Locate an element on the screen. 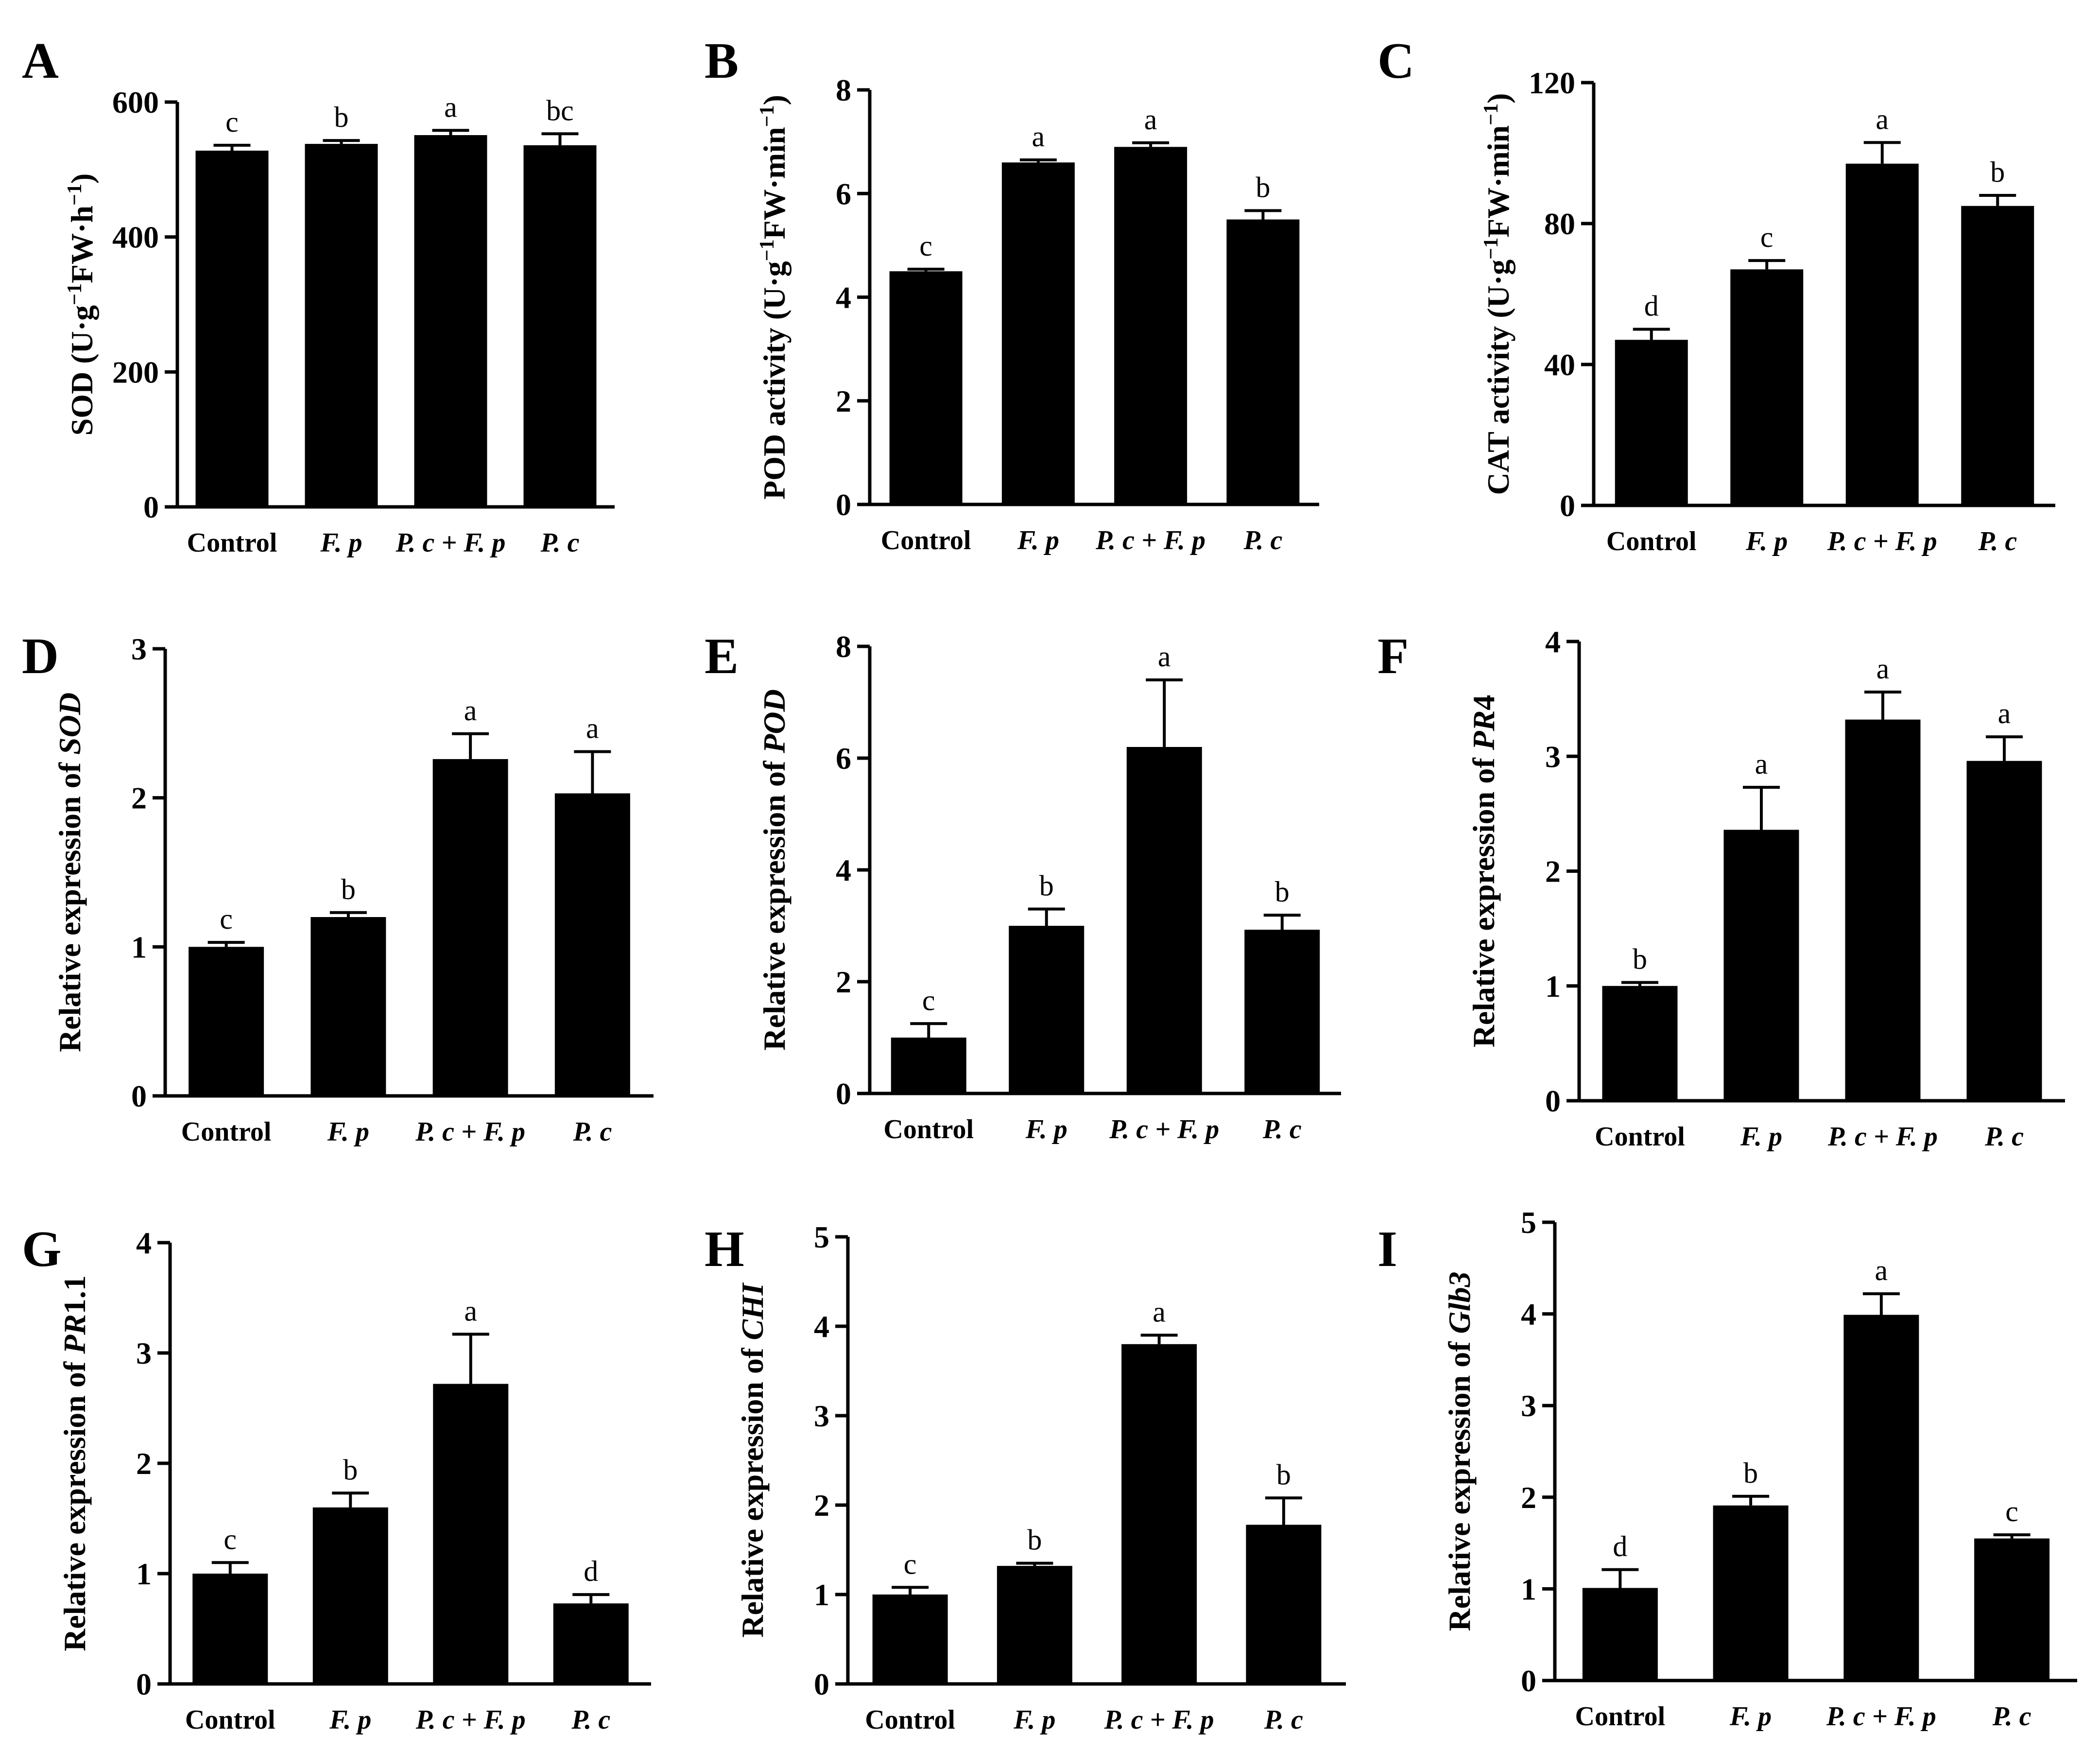  y-tick-label-b: 0 is located at coordinates (843, 505).